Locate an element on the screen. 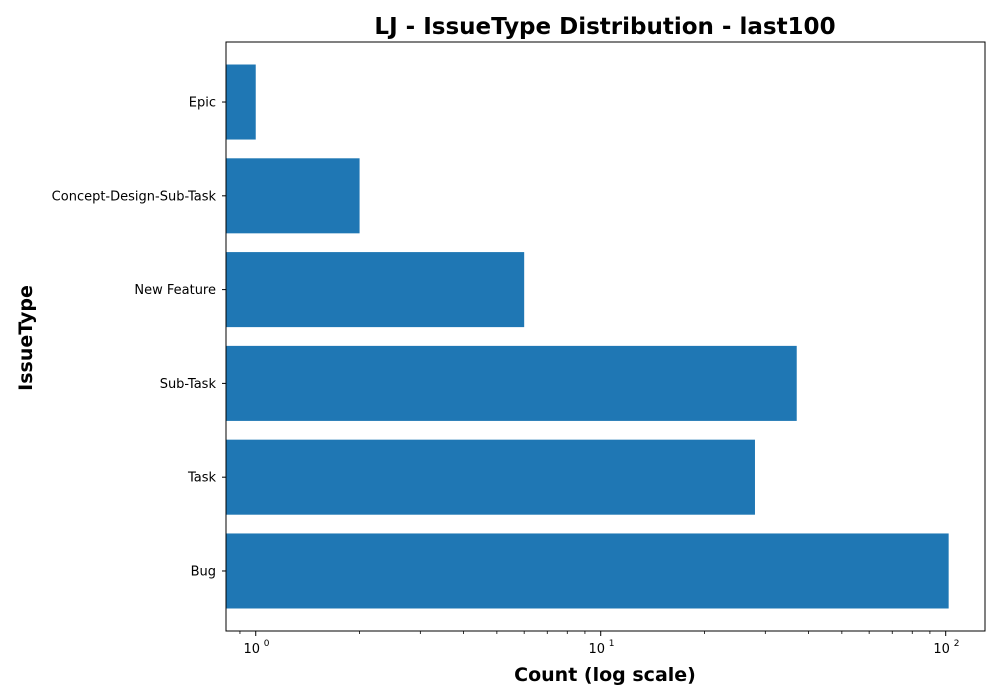  bar-sub-task is located at coordinates (511, 383).